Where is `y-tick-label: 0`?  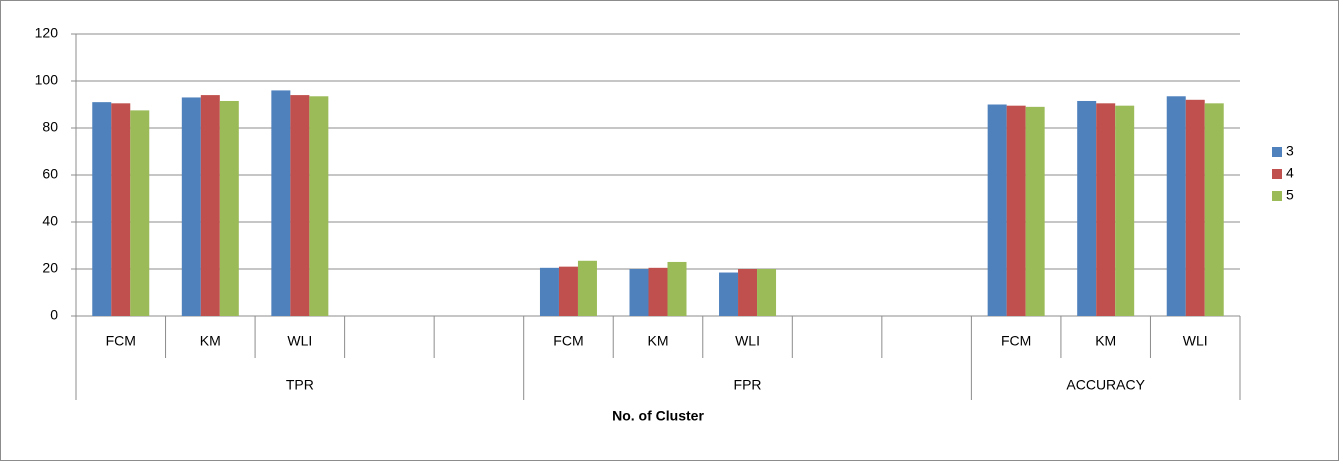
y-tick-label: 0 is located at coordinates (54, 315).